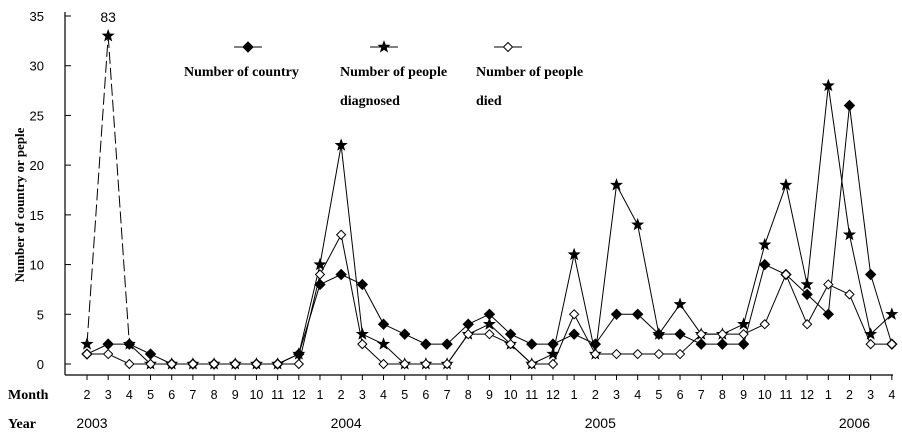  Describe the element at coordinates (574, 395) in the screenshot. I see `month-tick-label: 1` at that location.